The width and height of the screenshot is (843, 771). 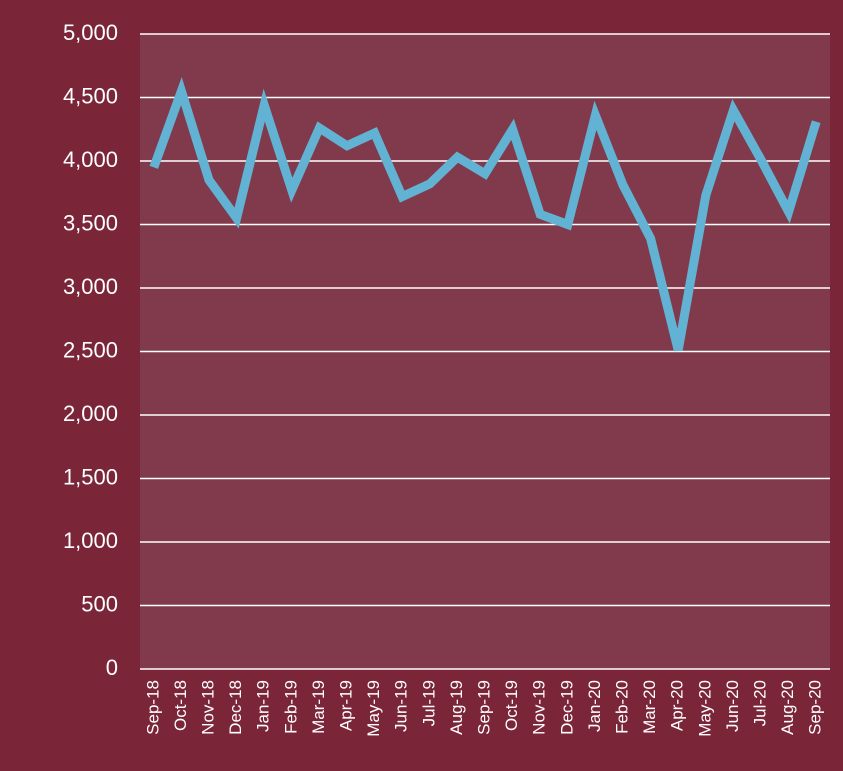 I want to click on x-tick-label: Feb-20, so click(x=621, y=707).